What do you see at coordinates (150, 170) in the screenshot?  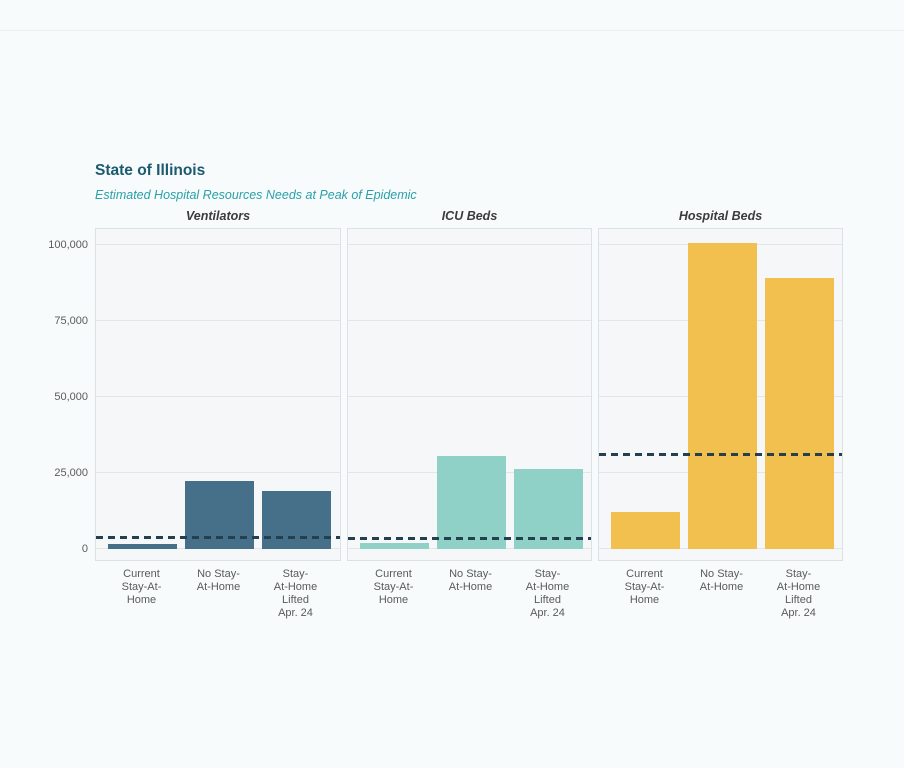 I see `chart-title: State of Illinois` at bounding box center [150, 170].